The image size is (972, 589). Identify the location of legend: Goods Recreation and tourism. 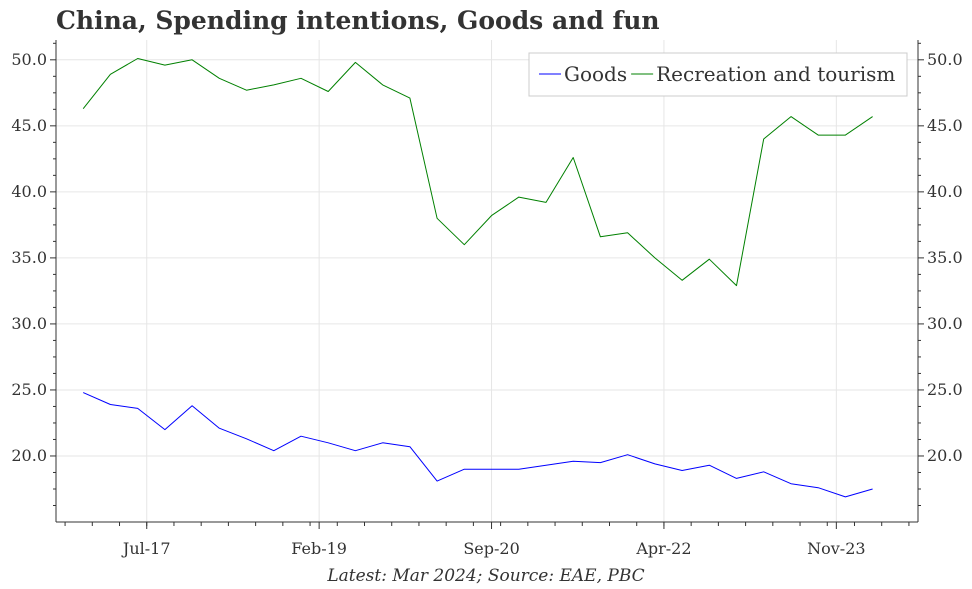
(718, 74).